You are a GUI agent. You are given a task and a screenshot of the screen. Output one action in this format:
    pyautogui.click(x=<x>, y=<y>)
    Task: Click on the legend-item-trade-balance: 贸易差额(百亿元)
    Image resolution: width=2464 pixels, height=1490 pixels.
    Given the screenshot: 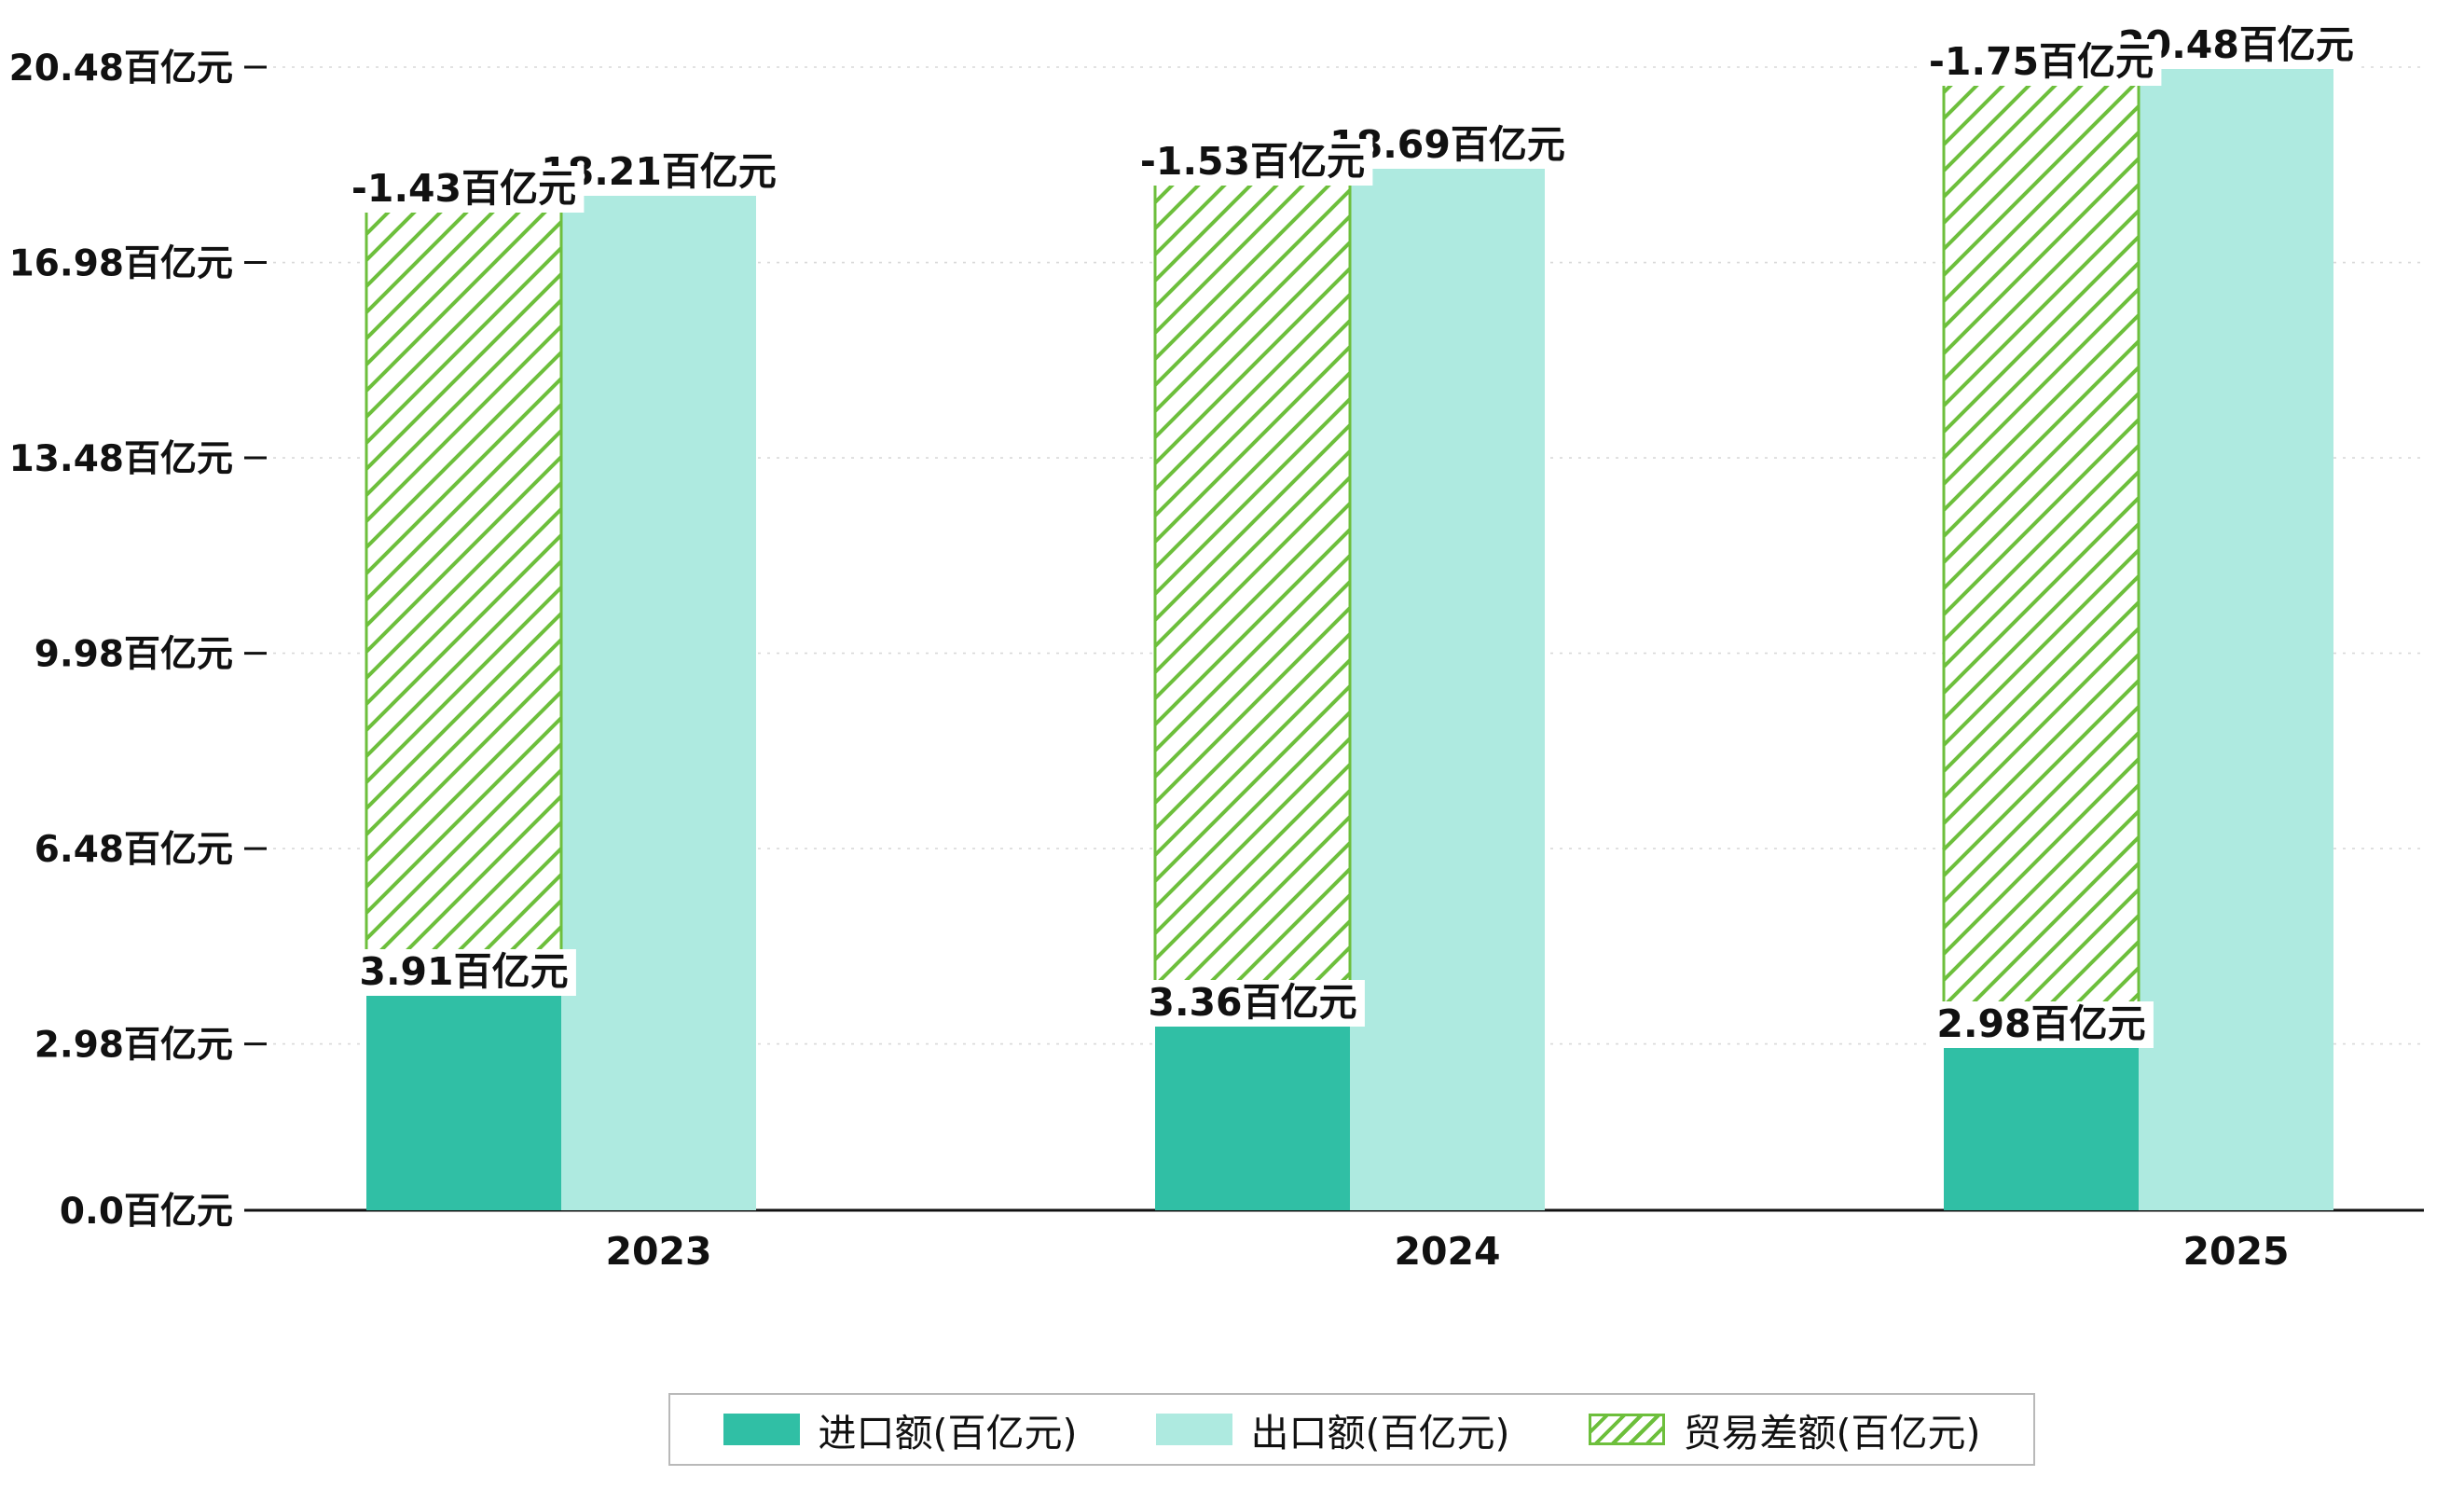 What is the action you would take?
    pyautogui.click(x=1784, y=1429)
    